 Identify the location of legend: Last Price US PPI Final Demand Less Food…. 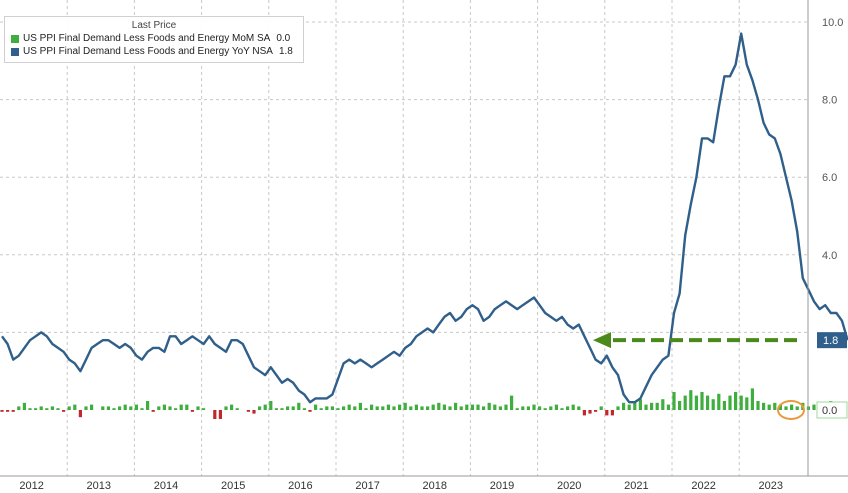
(154, 39).